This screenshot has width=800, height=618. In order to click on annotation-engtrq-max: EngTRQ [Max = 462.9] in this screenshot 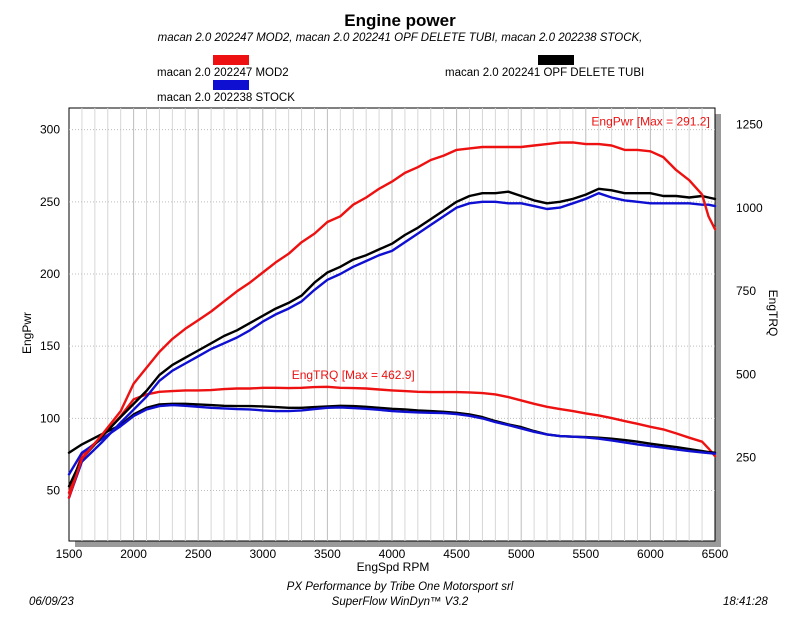, I will do `click(353, 375)`.